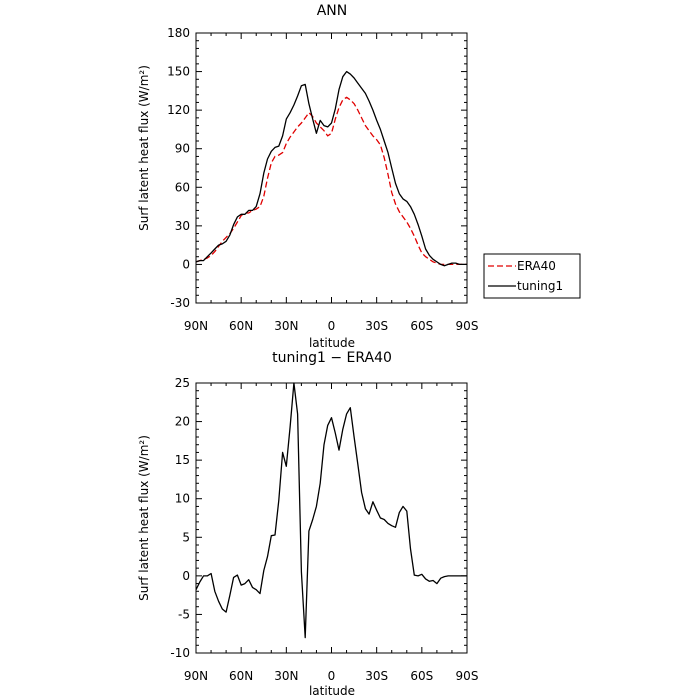  Describe the element at coordinates (536, 266) in the screenshot. I see `legend-era40-label: ERA40` at that location.